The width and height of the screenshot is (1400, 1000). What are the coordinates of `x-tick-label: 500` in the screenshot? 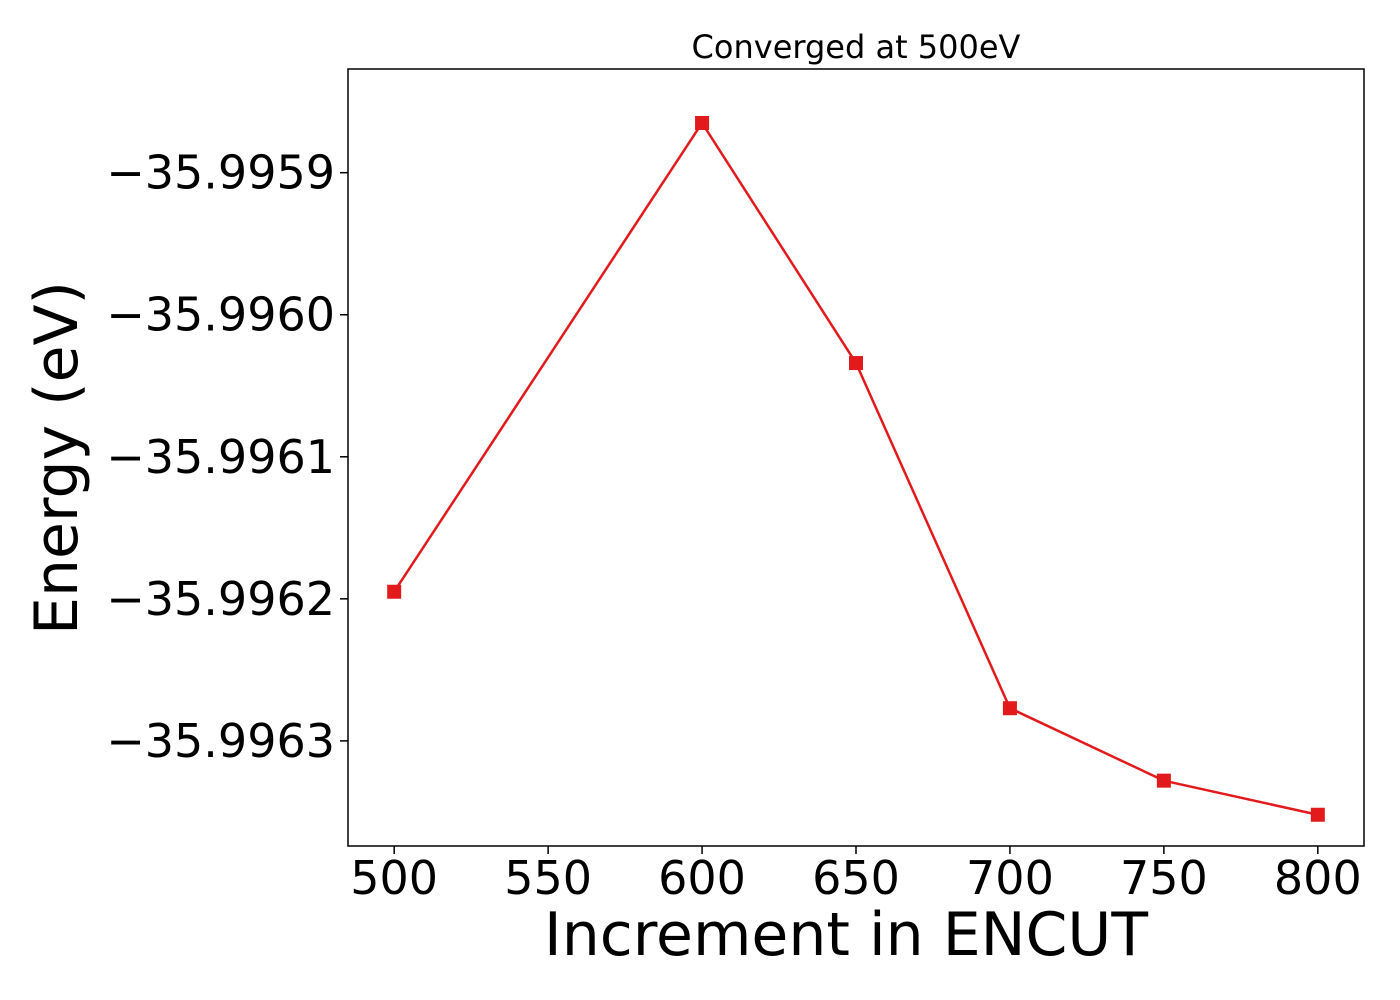 It's located at (394, 878).